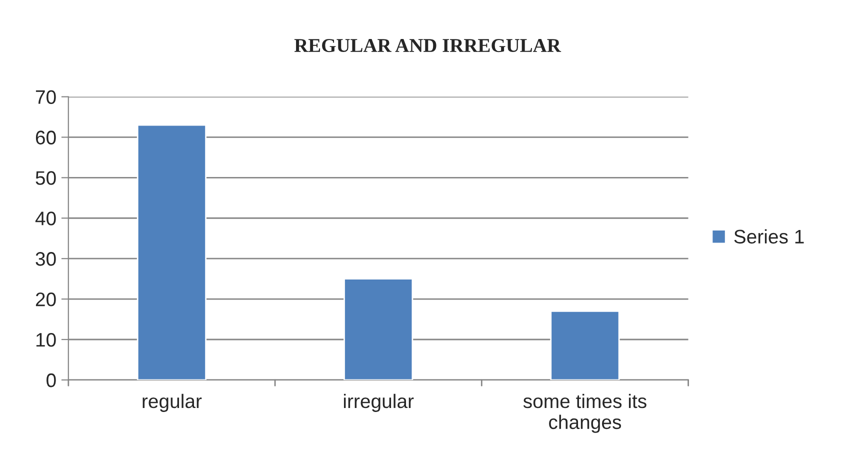  What do you see at coordinates (46, 178) in the screenshot?
I see `y-tick-label: 50` at bounding box center [46, 178].